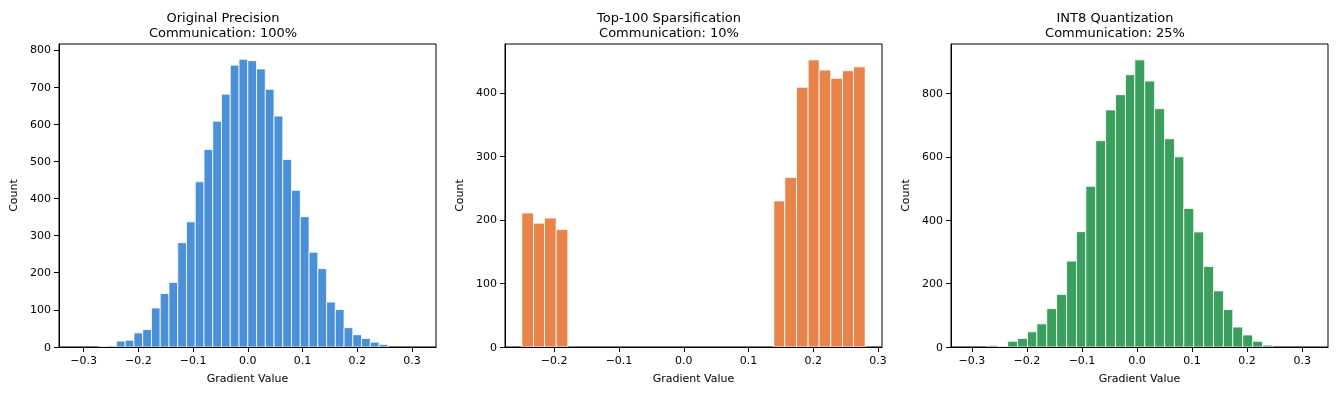 The height and width of the screenshot is (395, 1340). I want to click on chart-title: Original Precision, so click(223, 17).